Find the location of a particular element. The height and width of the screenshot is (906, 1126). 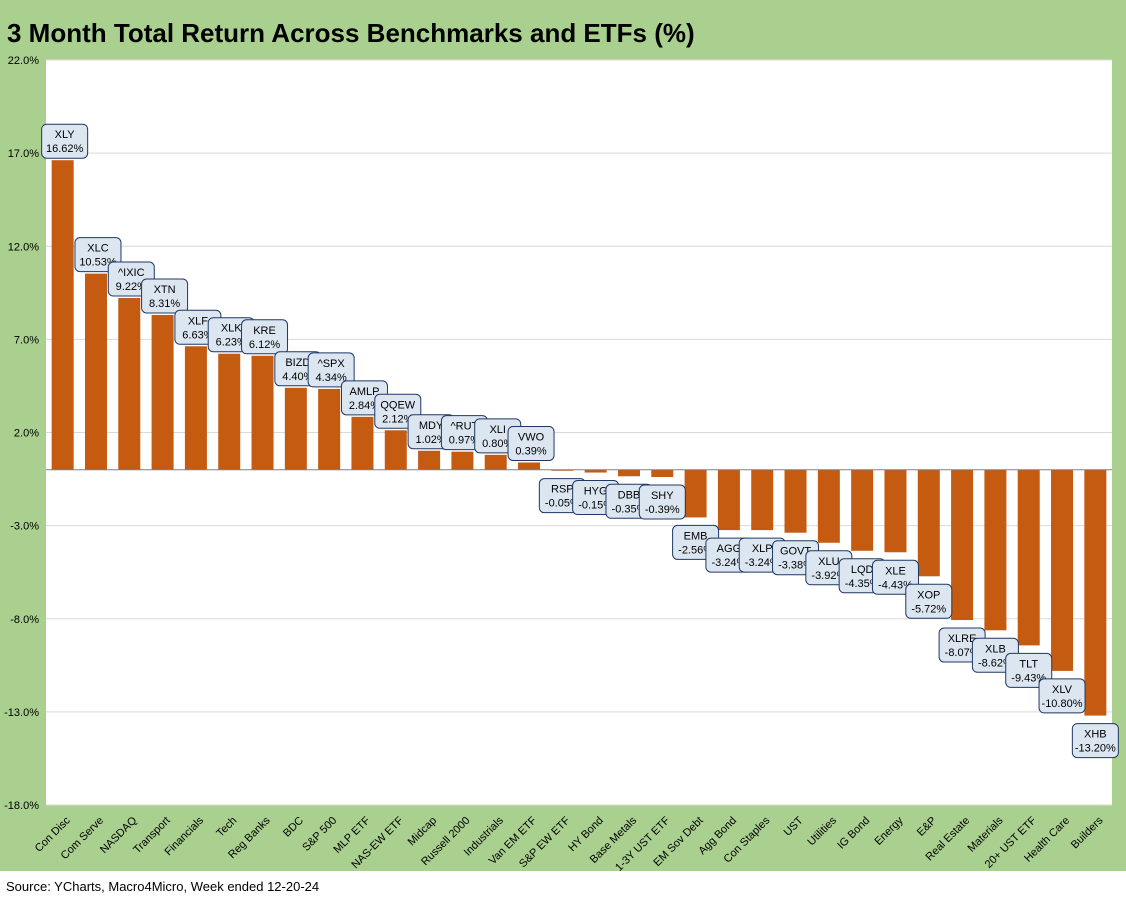

y-tick-label: -18.0% is located at coordinates (21, 806).